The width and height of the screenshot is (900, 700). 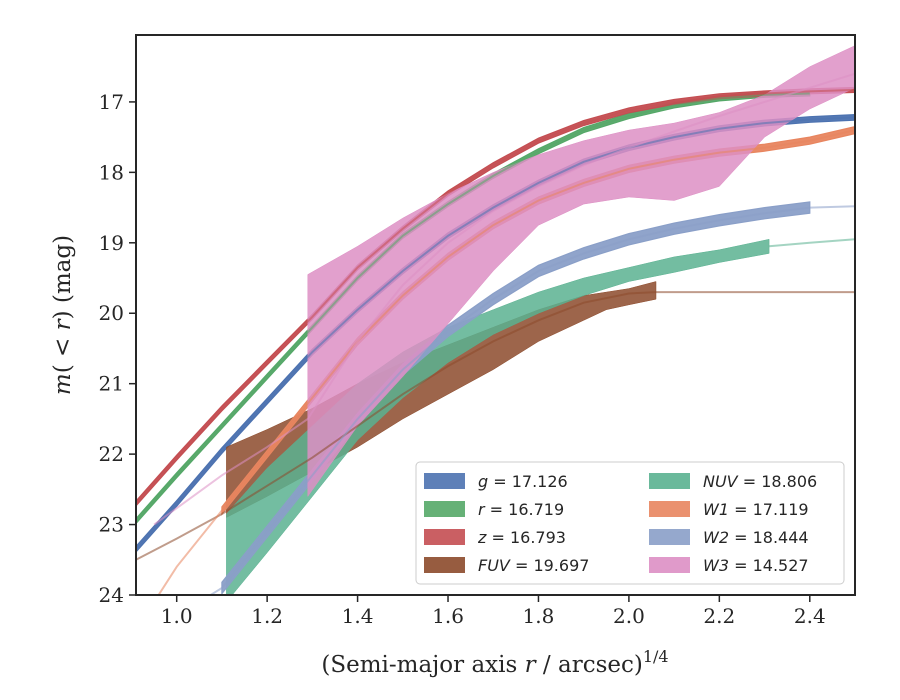 I want to click on x-tick-label: 1.8, so click(x=539, y=616).